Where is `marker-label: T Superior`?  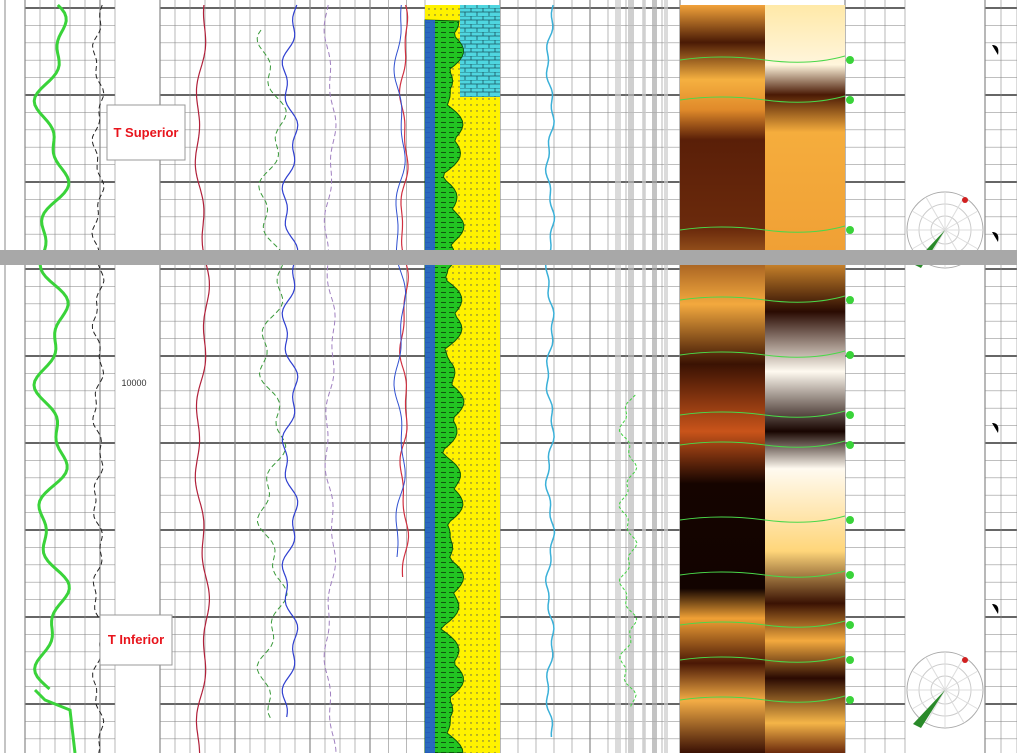
marker-label: T Superior is located at coordinates (145, 132).